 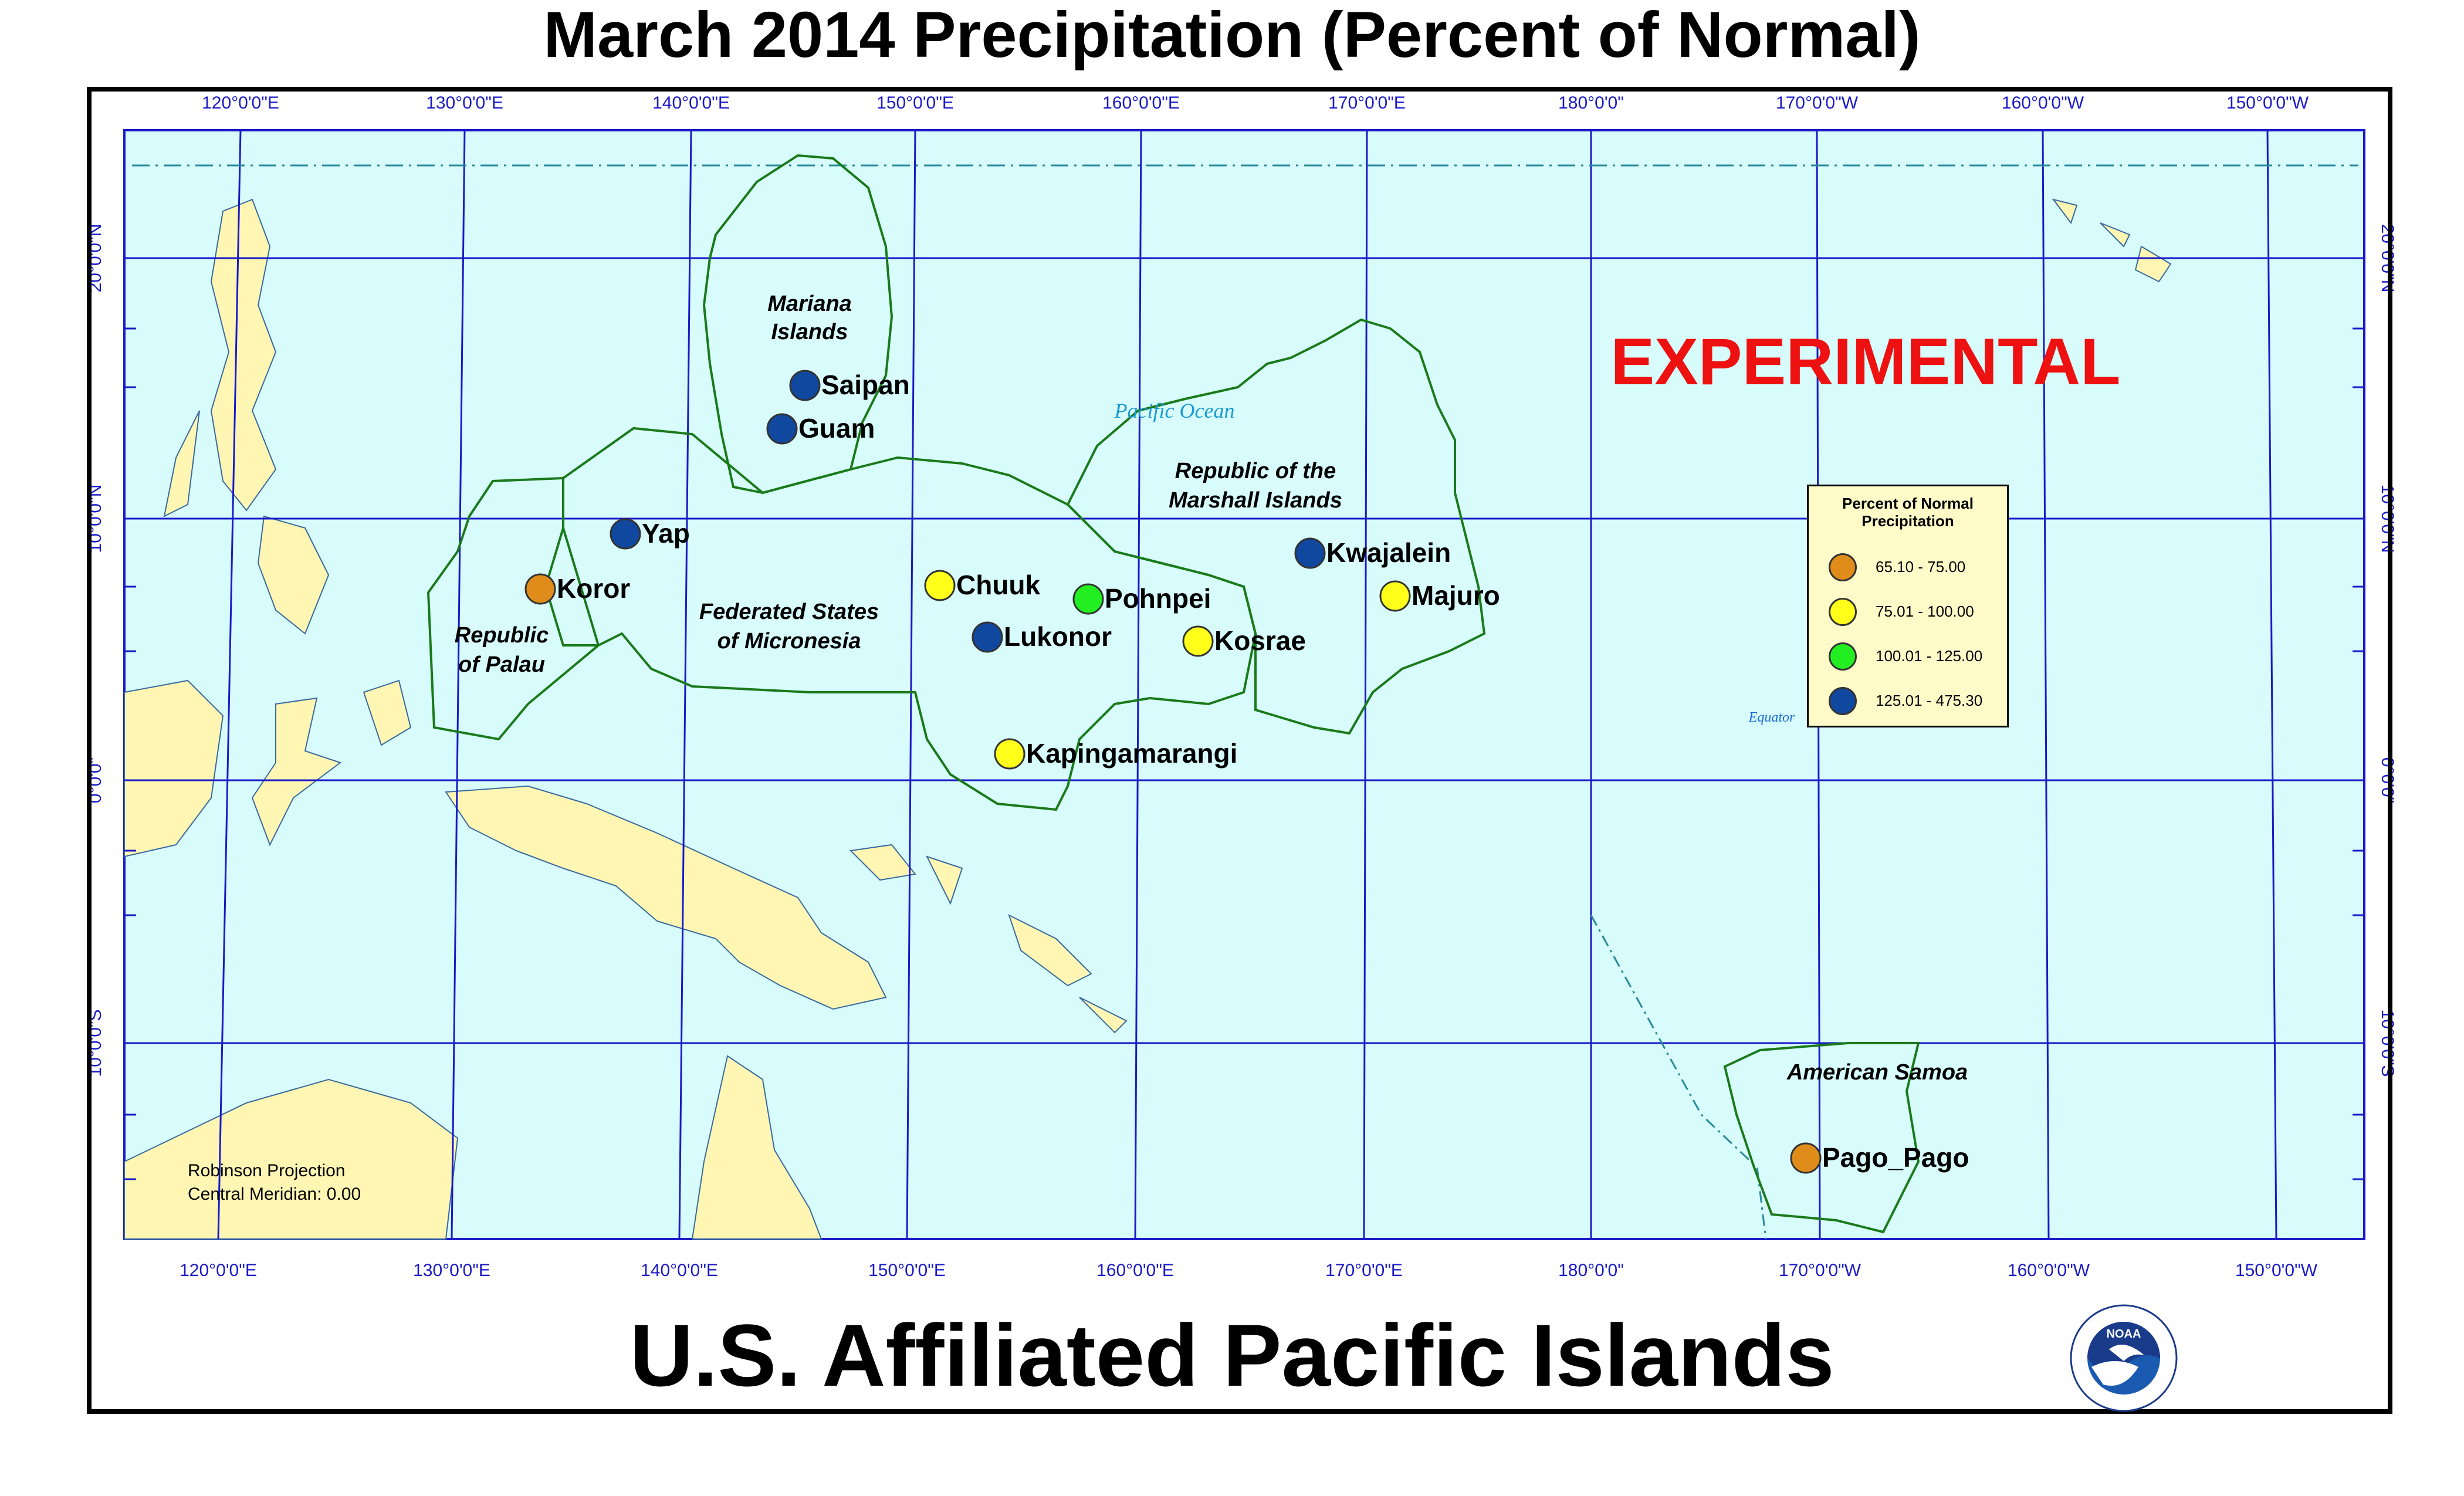 What do you see at coordinates (2387, 519) in the screenshot?
I see `lat-label: 10°0'0"N` at bounding box center [2387, 519].